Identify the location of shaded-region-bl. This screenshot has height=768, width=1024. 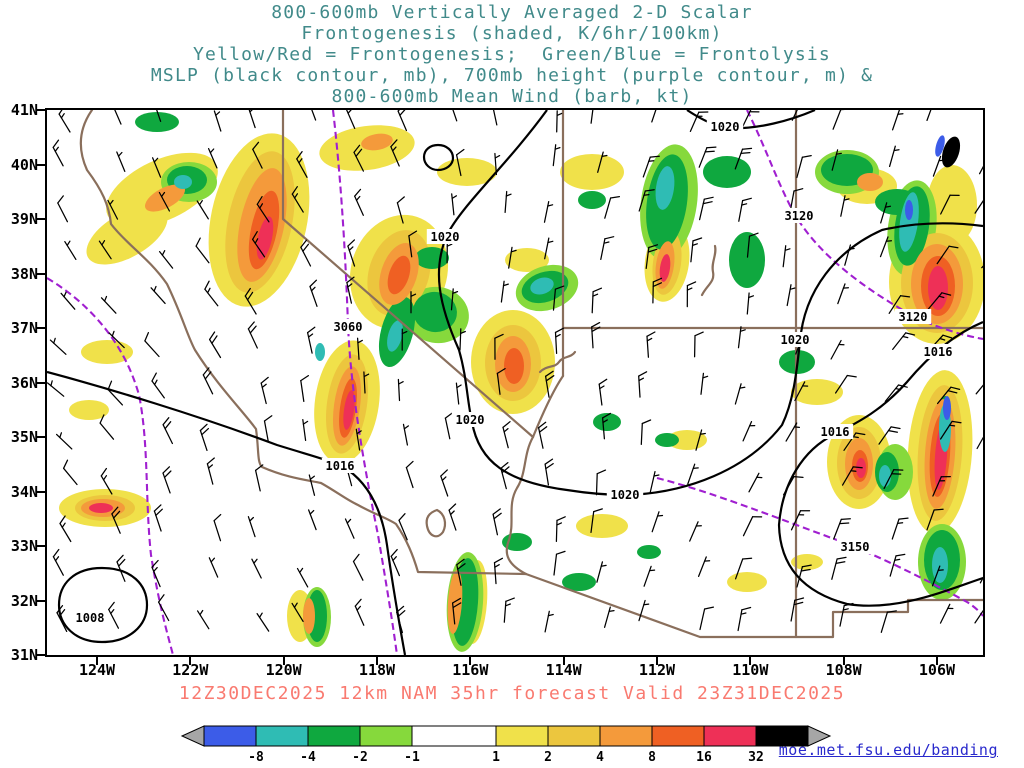
(940, 146).